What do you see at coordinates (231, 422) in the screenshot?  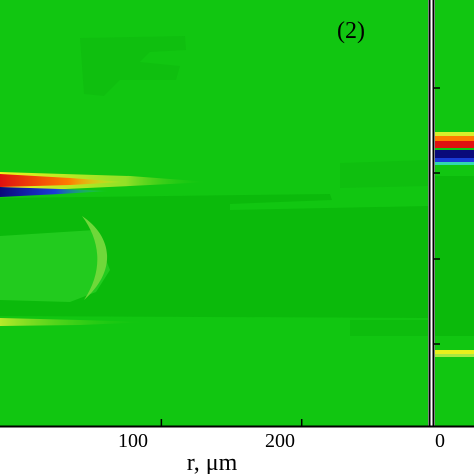 I see `x-axis-ticks` at bounding box center [231, 422].